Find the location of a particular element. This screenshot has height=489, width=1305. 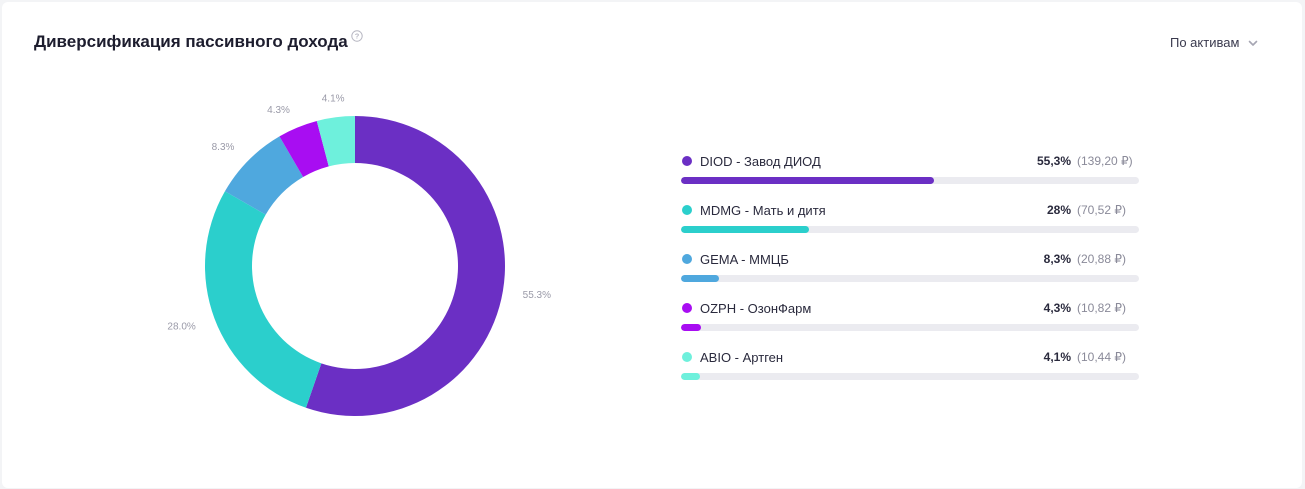

donut-data-label-0: 55.3% is located at coordinates (537, 295).